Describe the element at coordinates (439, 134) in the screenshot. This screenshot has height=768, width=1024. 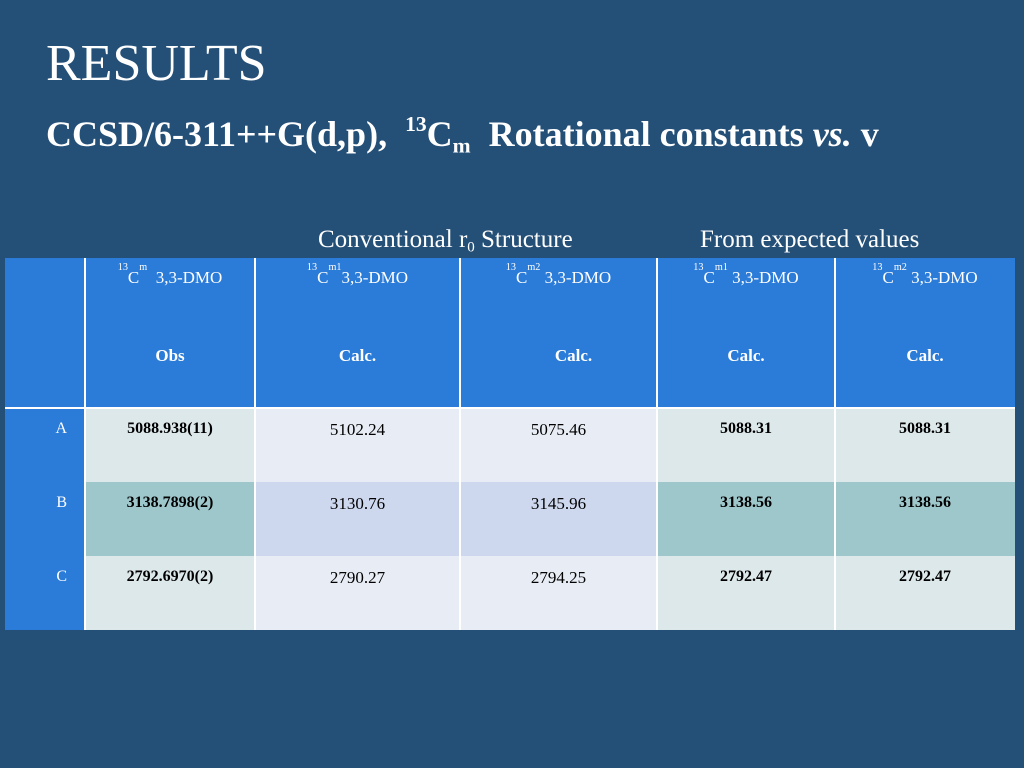
I see `subtitle-main: C` at that location.